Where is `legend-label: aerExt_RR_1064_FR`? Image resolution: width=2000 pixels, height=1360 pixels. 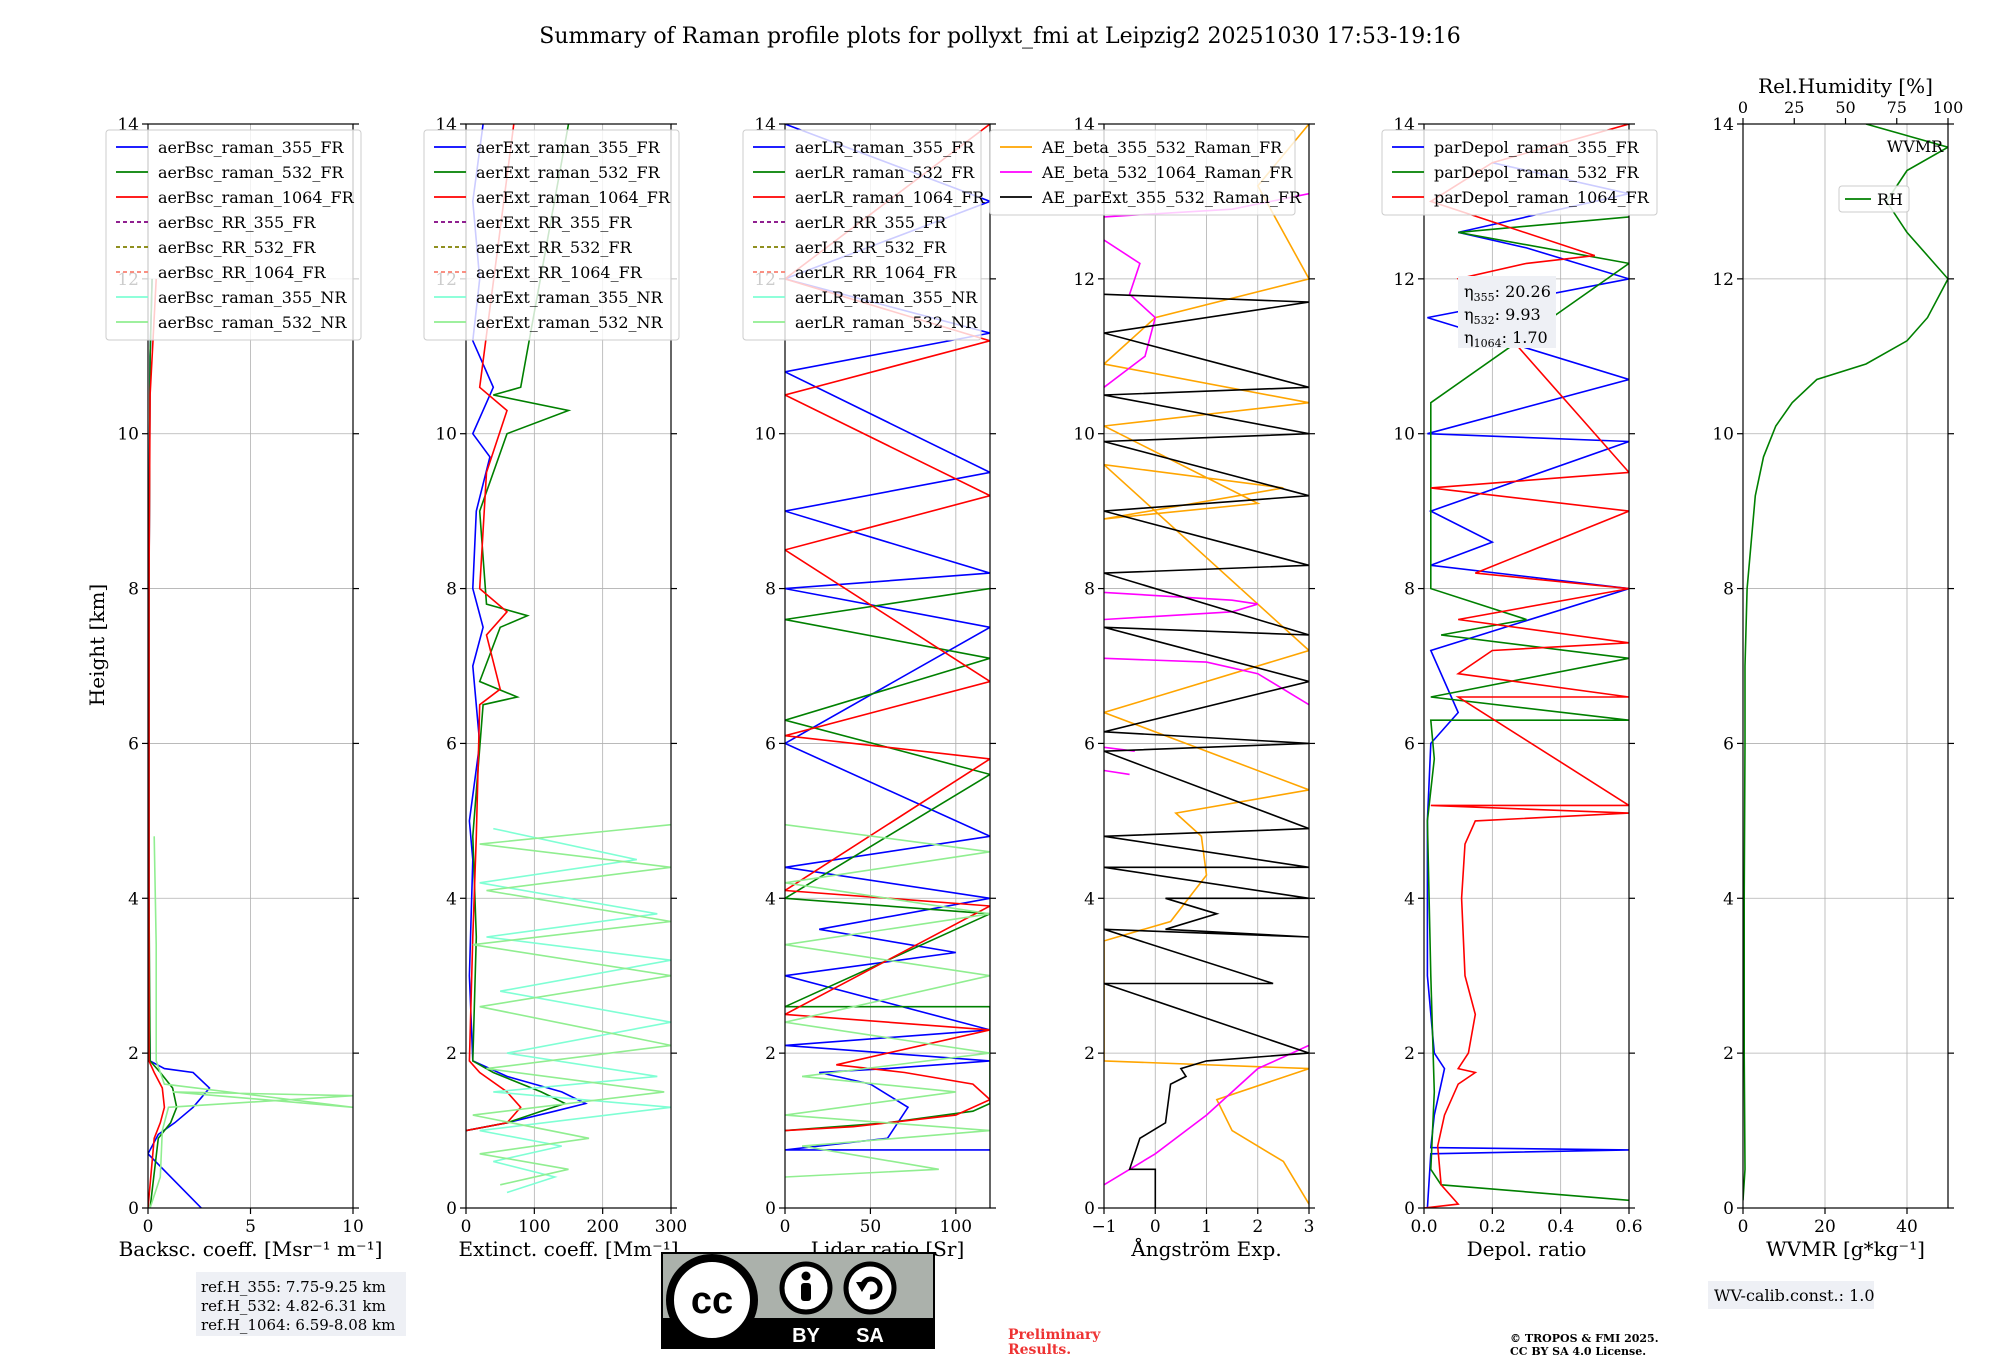 legend-label: aerExt_RR_1064_FR is located at coordinates (559, 272).